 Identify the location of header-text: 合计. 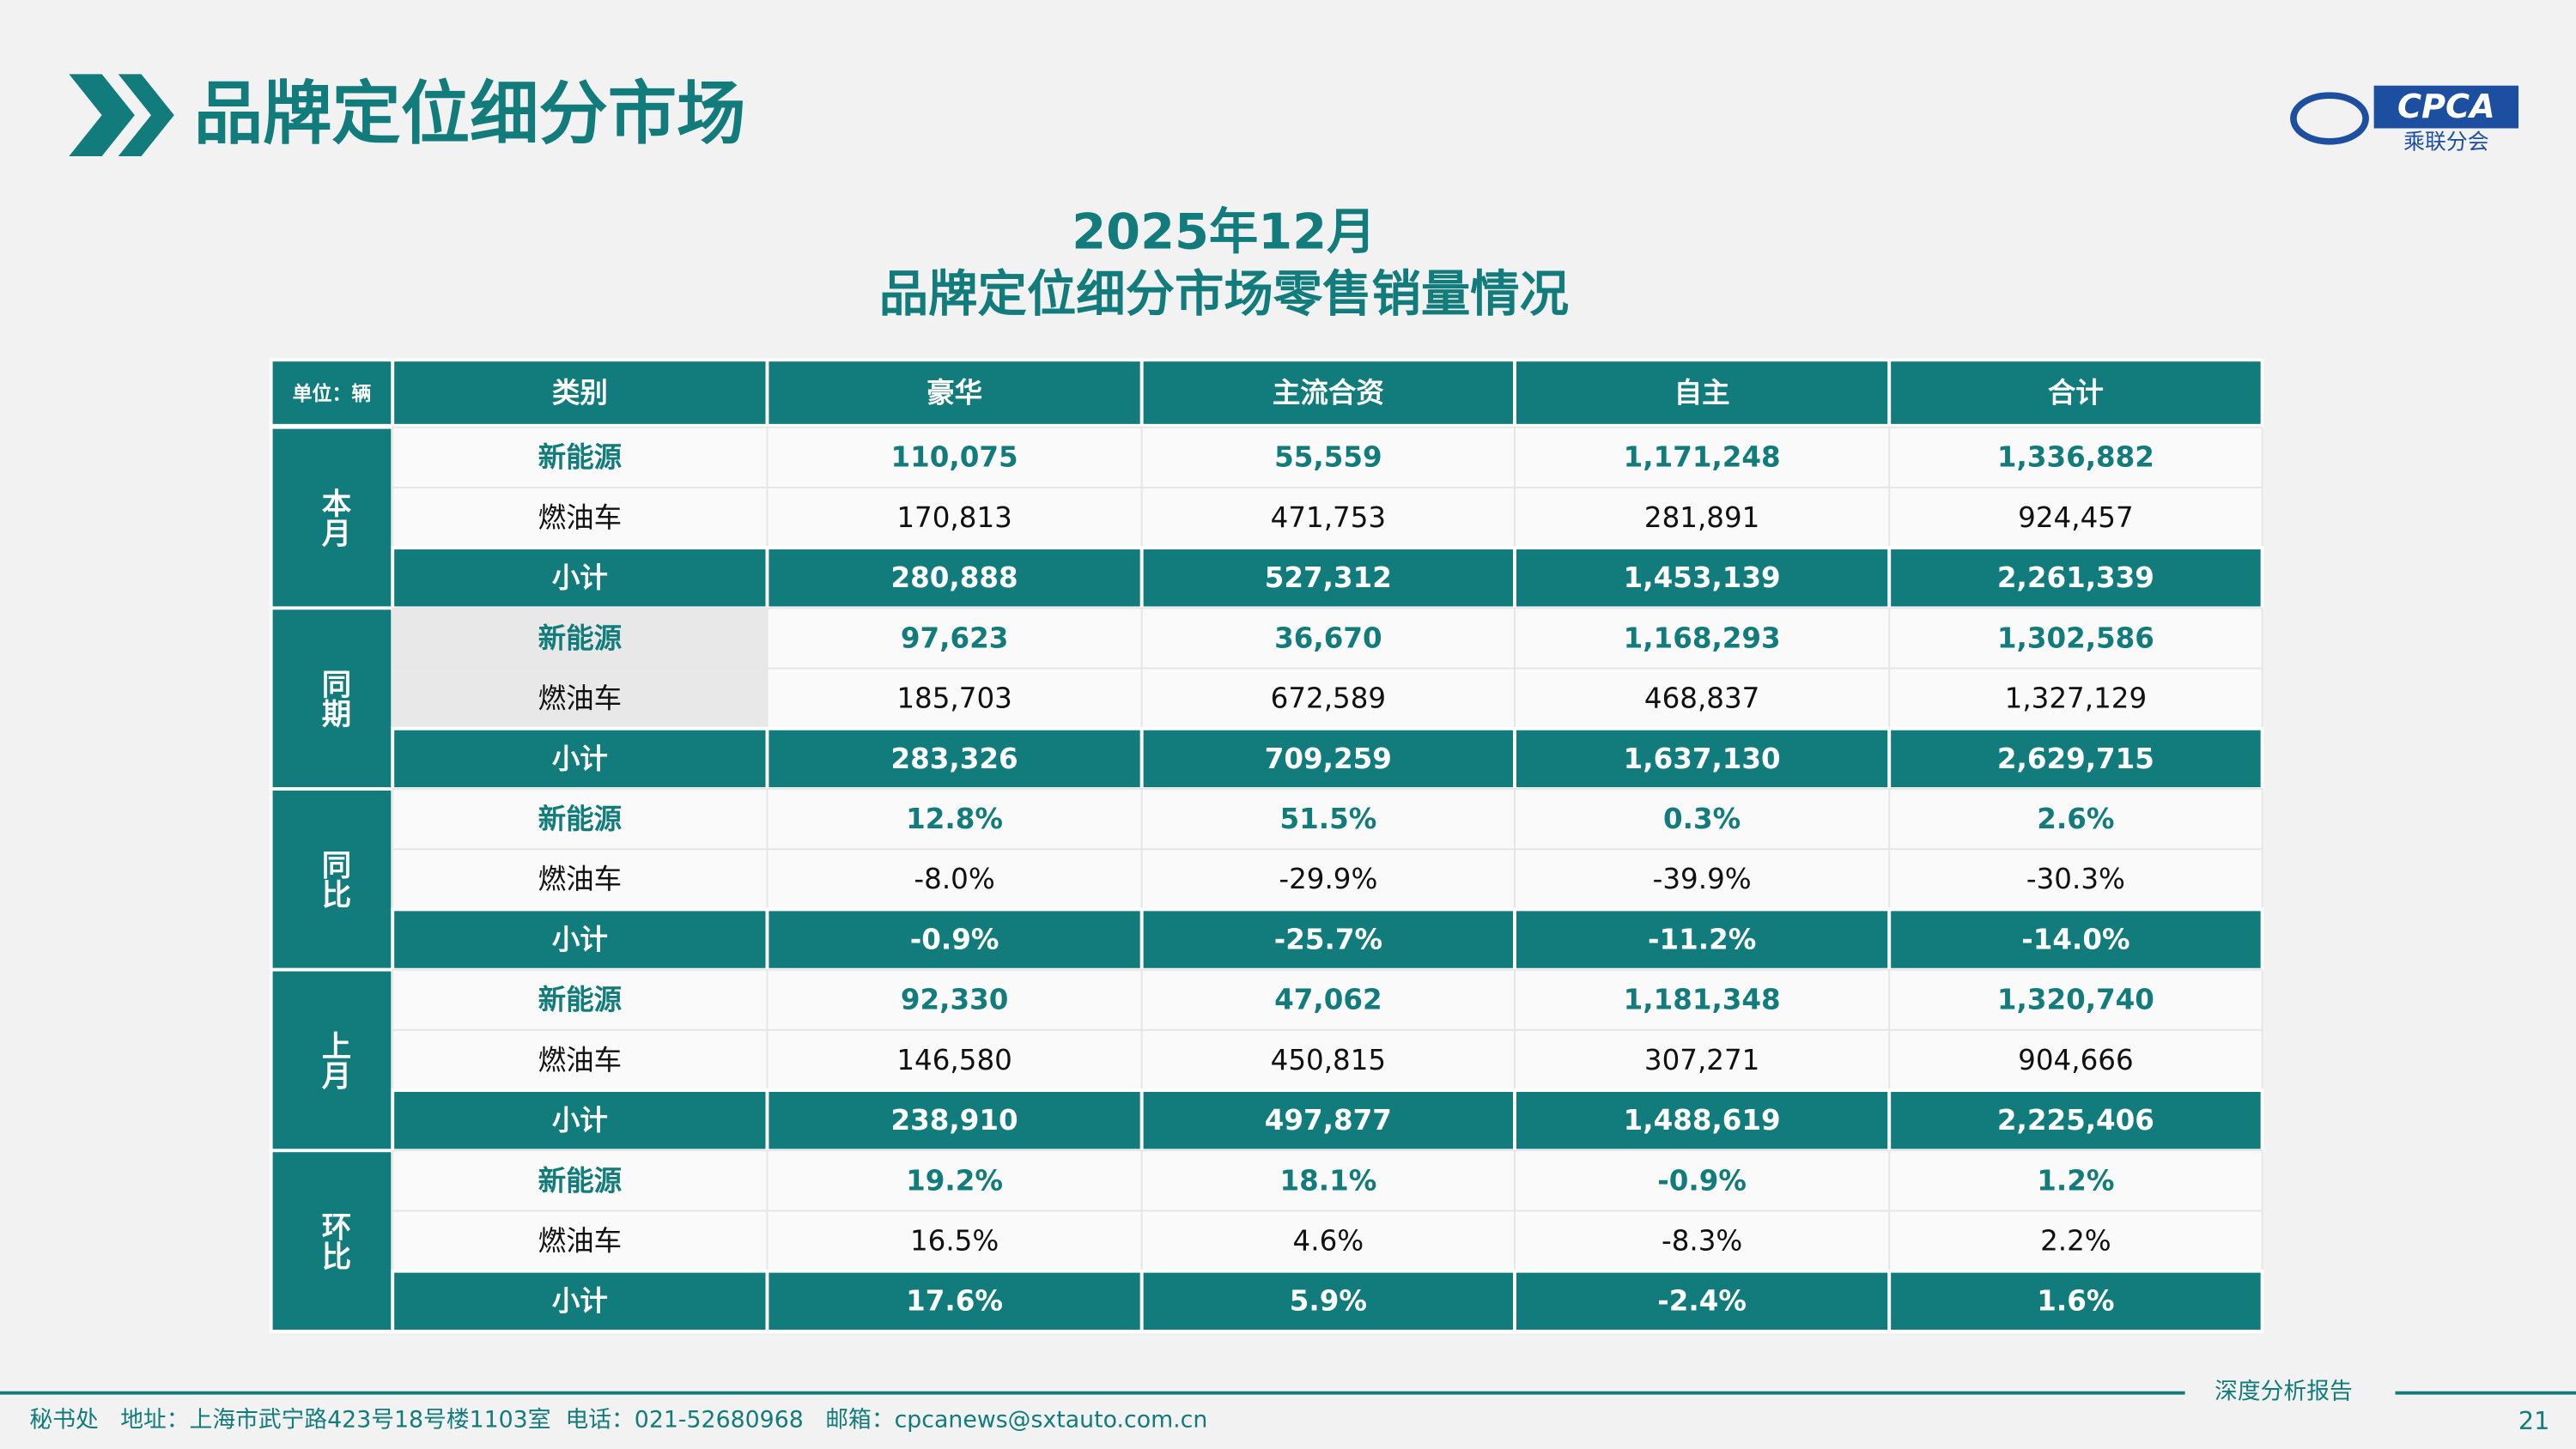
(2076, 392).